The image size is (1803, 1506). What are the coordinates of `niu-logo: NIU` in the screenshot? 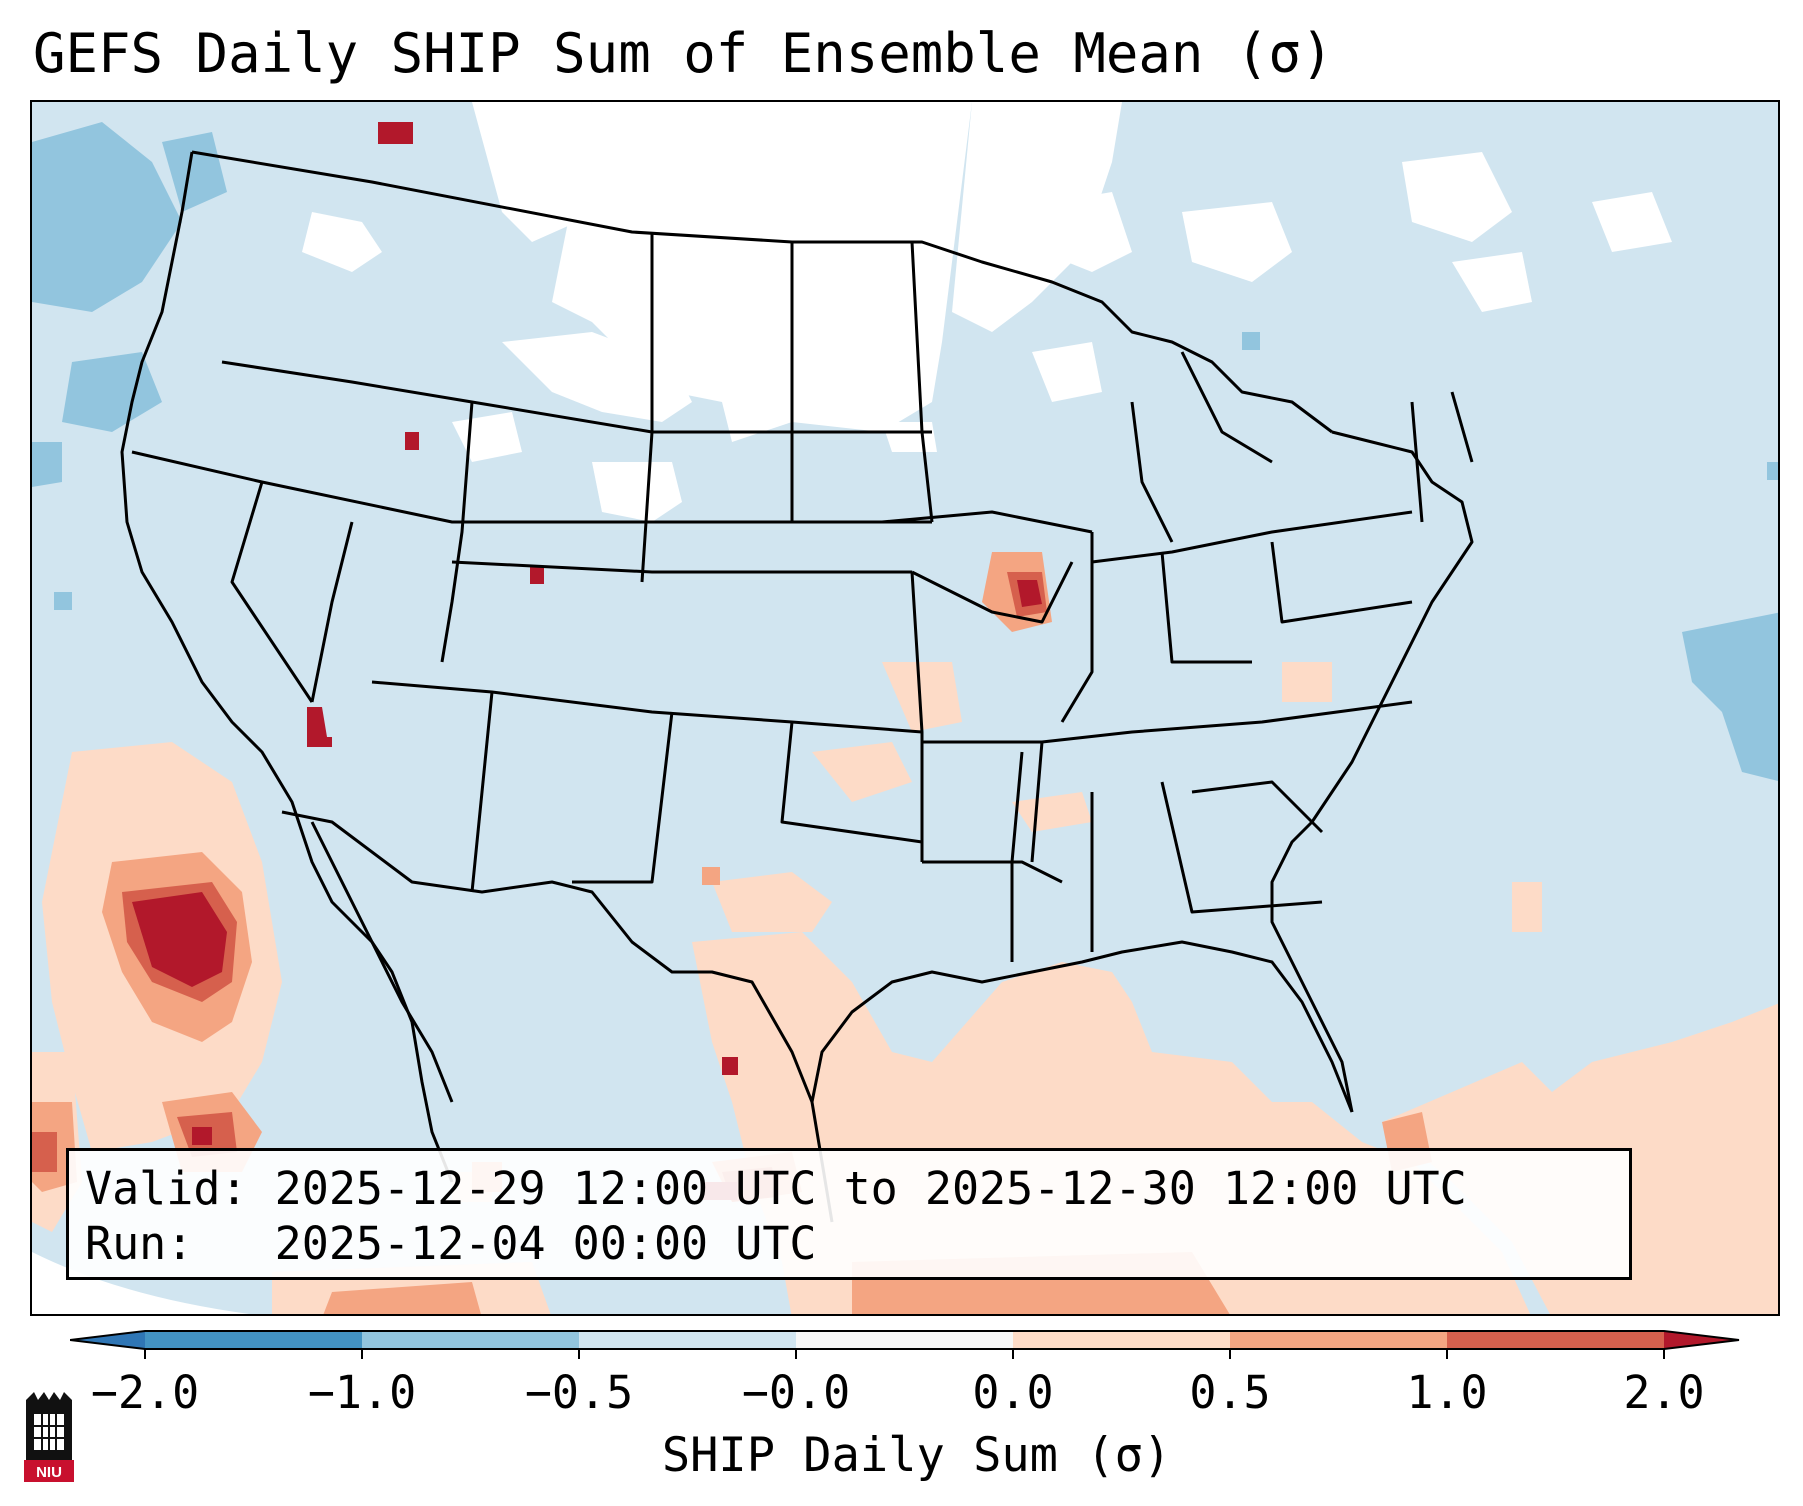 It's located at (49, 1437).